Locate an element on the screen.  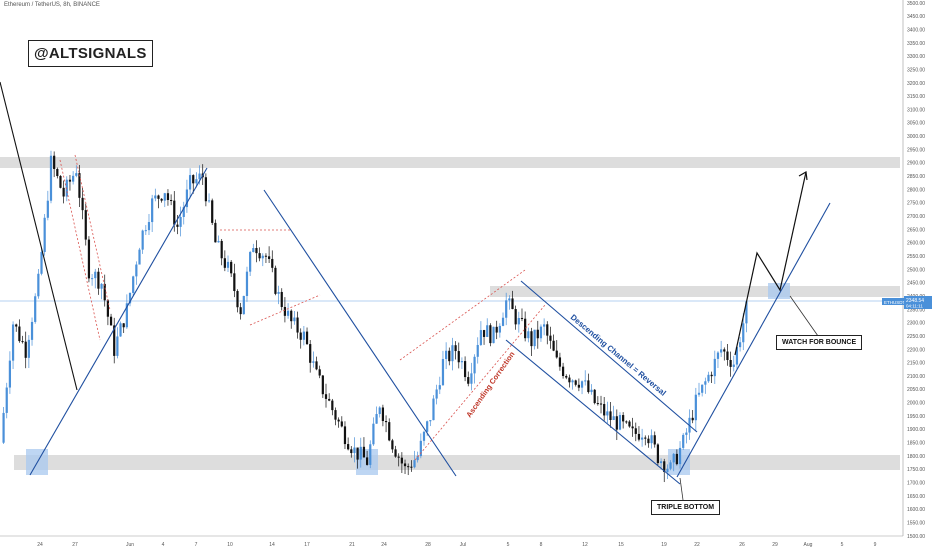
x-tick-label: 28 is located at coordinates (428, 545).